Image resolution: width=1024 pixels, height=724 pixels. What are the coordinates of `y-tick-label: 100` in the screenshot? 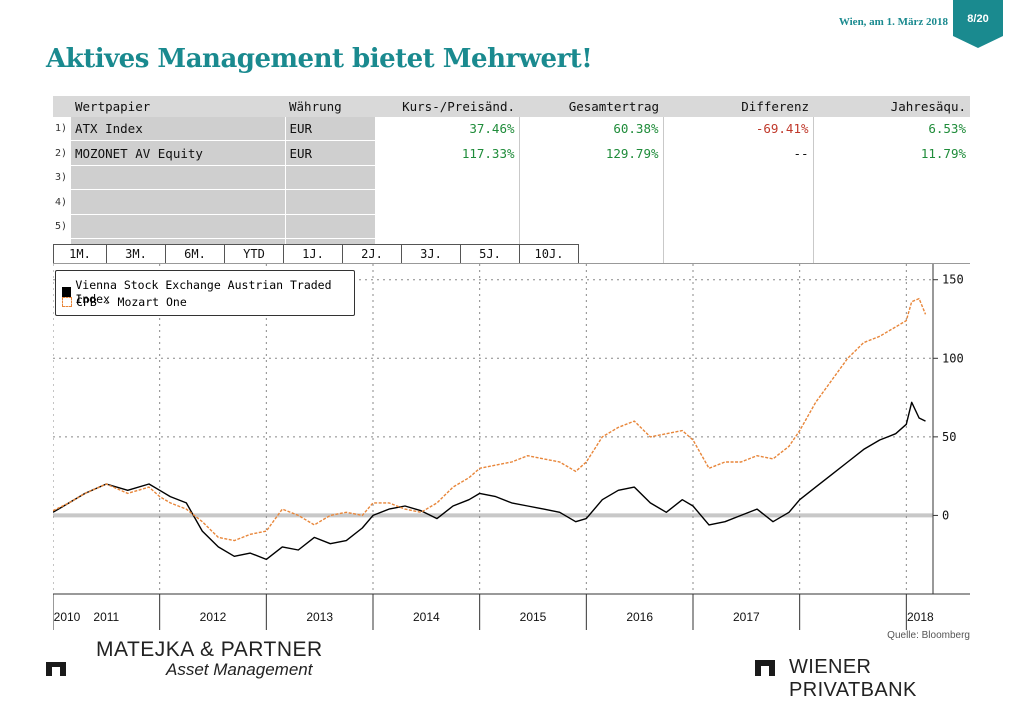 It's located at (953, 358).